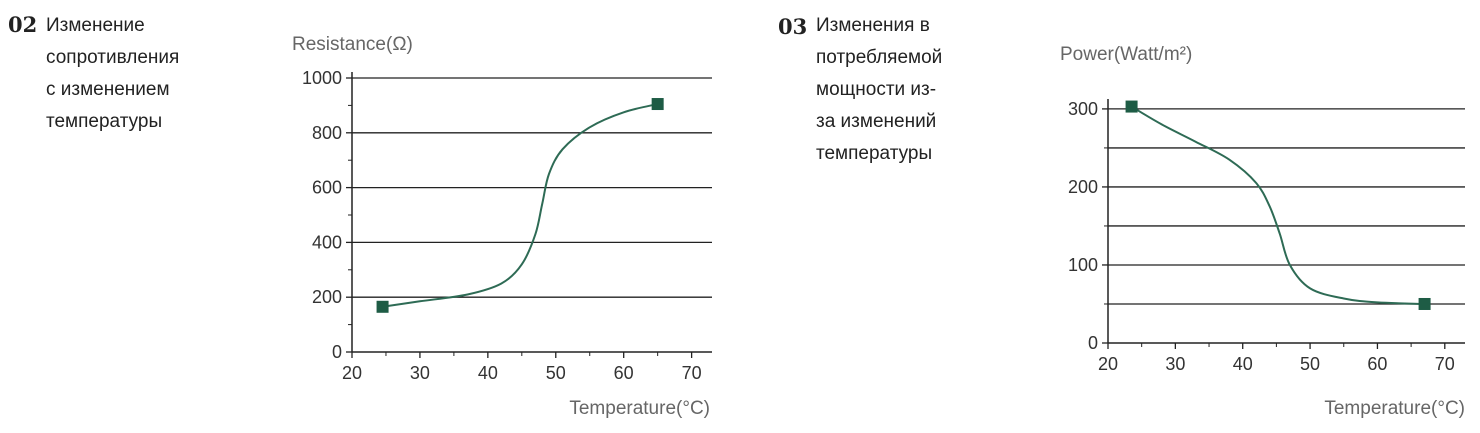  Describe the element at coordinates (1083, 109) in the screenshot. I see `y-tick-label: 300` at that location.